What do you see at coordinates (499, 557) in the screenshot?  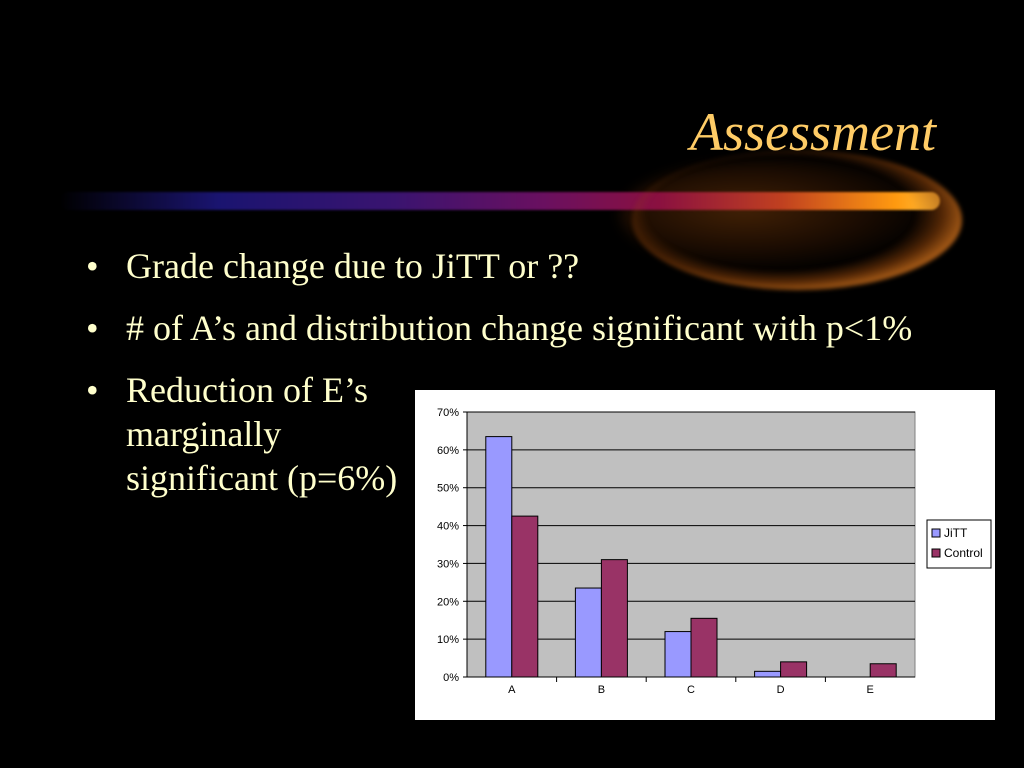 I see `bar-jitt-a` at bounding box center [499, 557].